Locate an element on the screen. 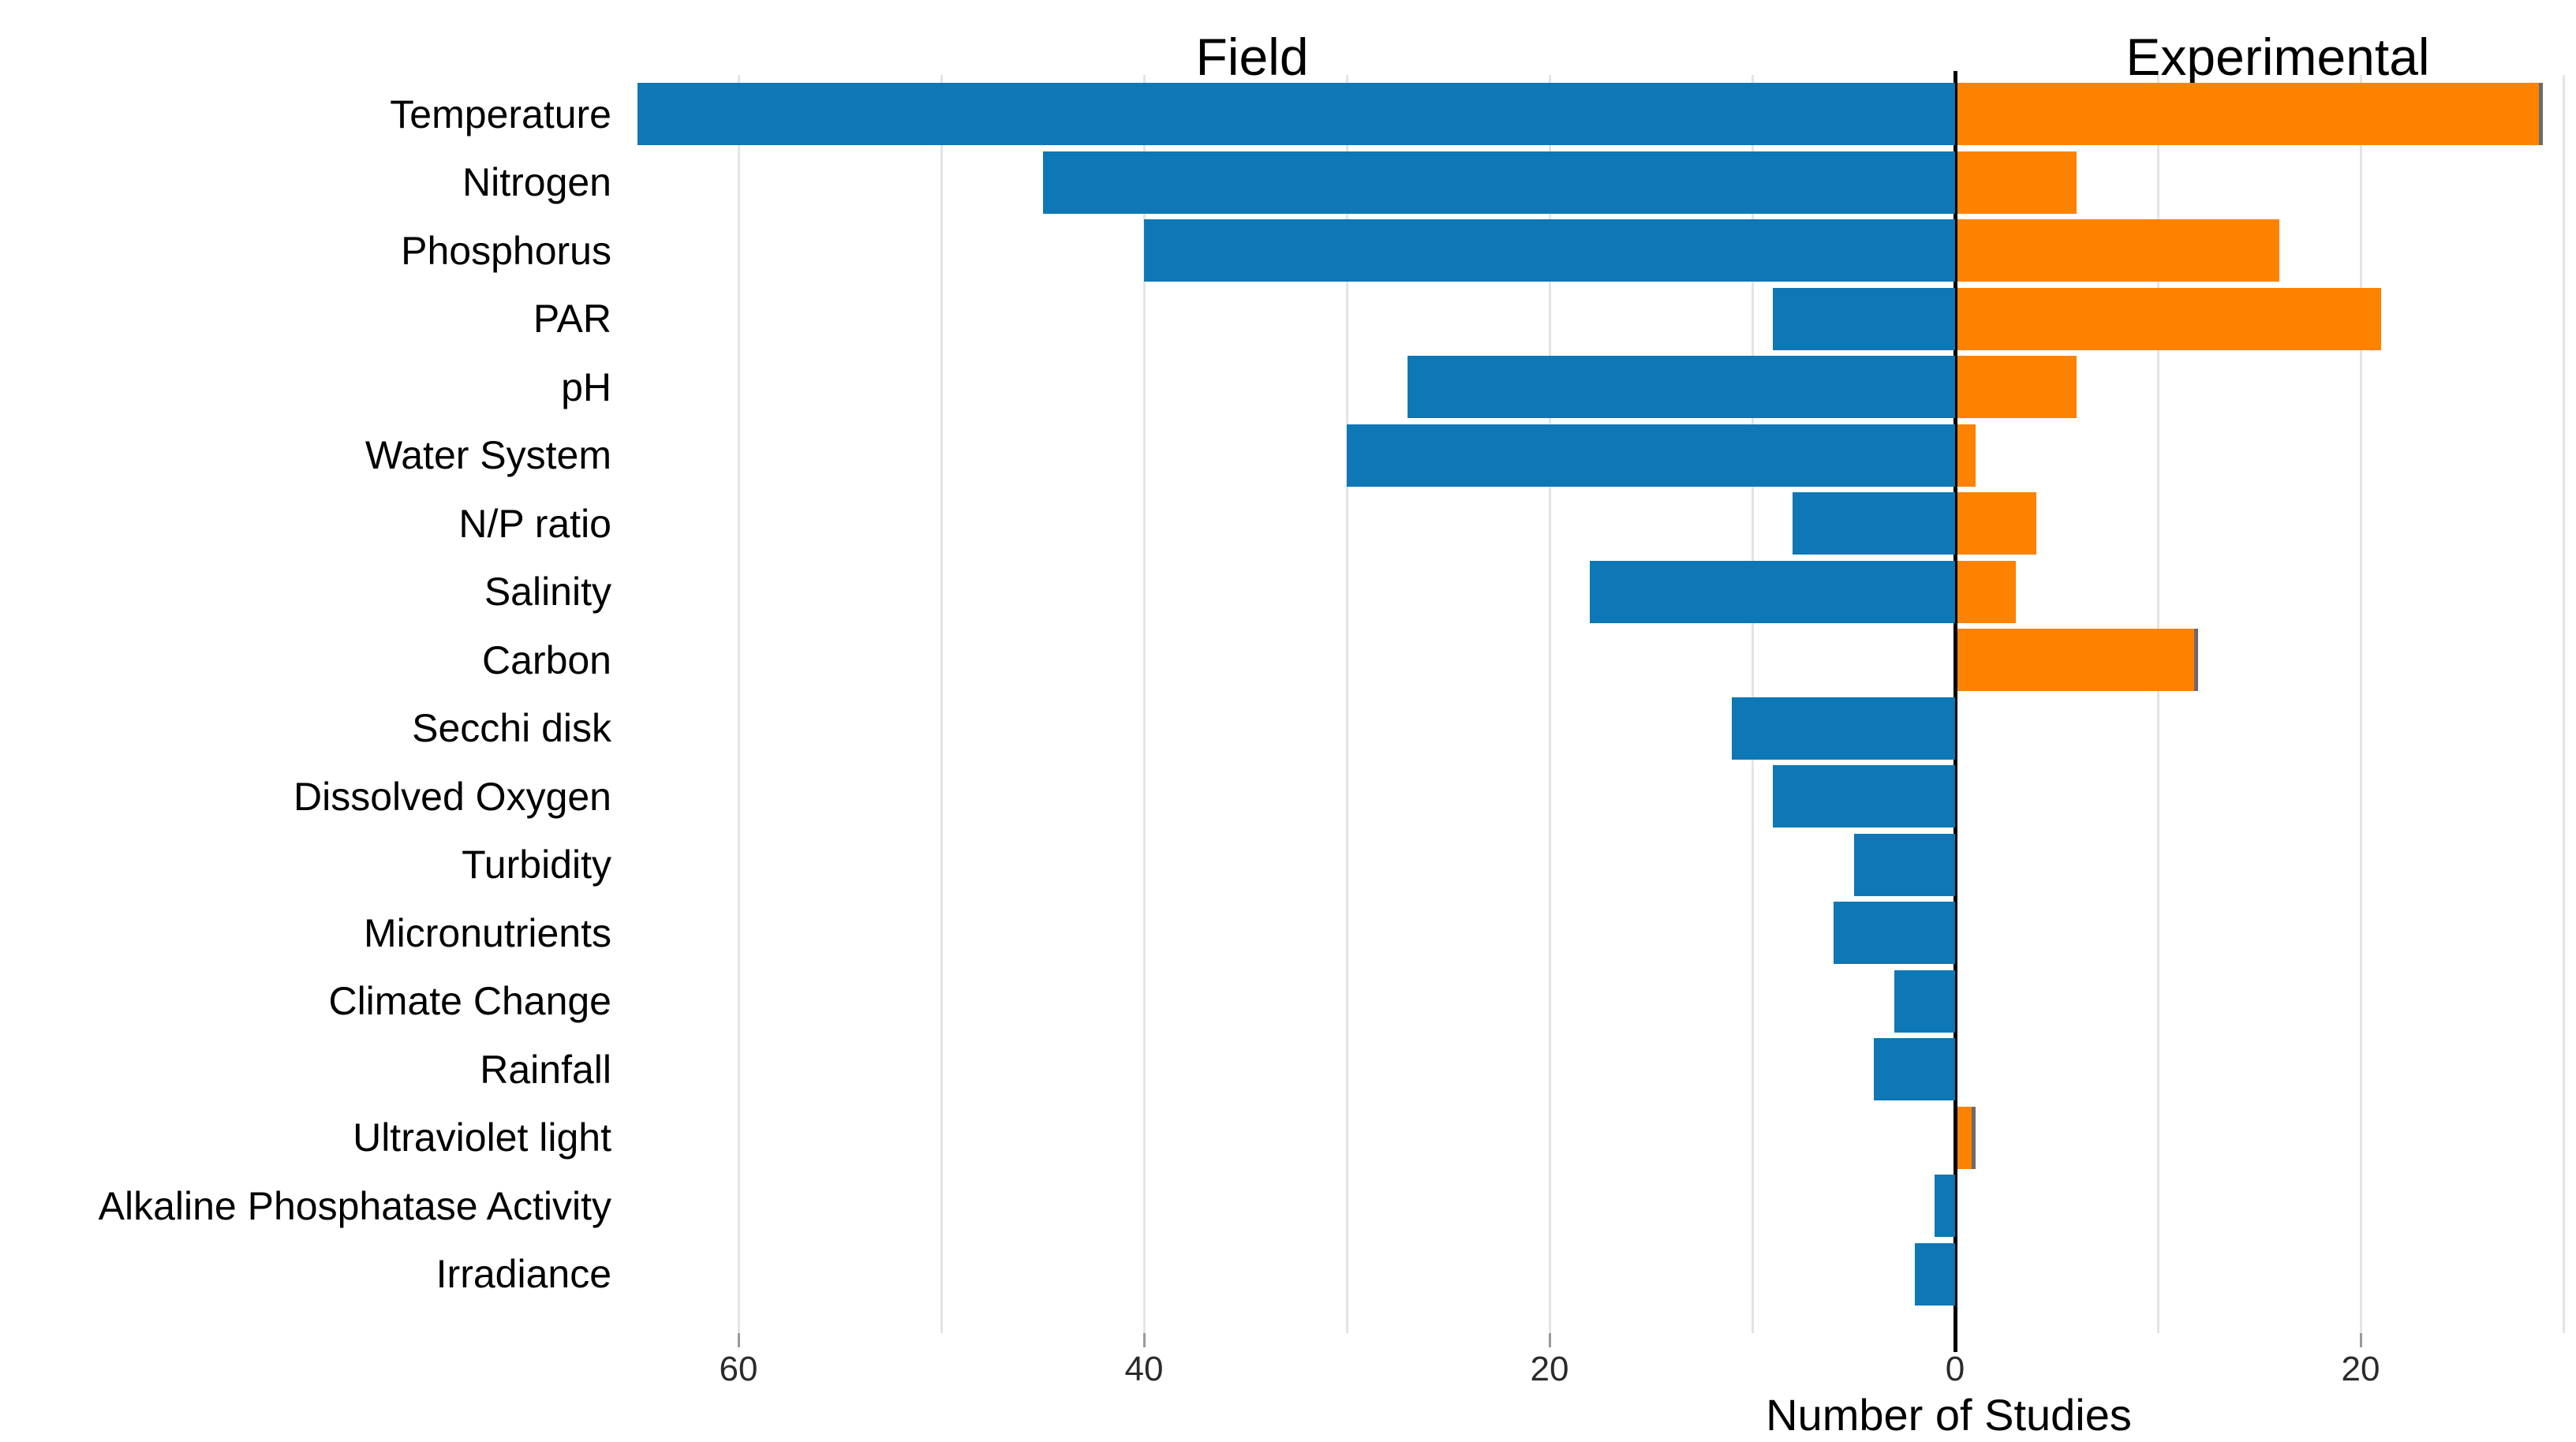 The image size is (2576, 1442). category-label-nitrogen: Nitrogen is located at coordinates (536, 182).